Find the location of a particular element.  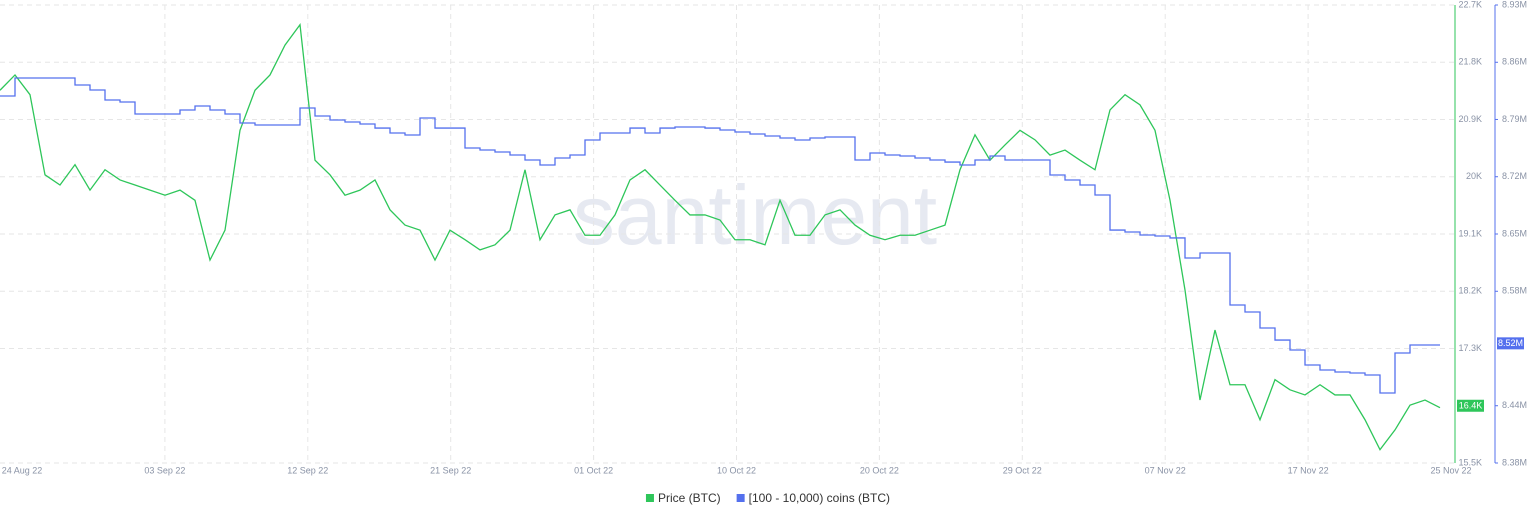

y2-tick-label: 8.44M is located at coordinates (1514, 405).